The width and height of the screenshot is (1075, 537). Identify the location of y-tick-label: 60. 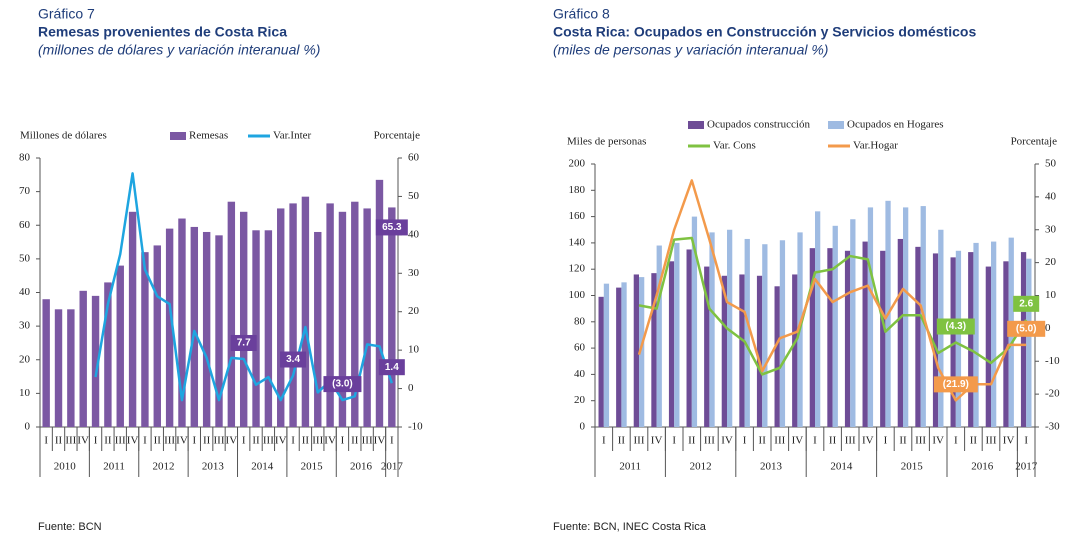
(580, 348).